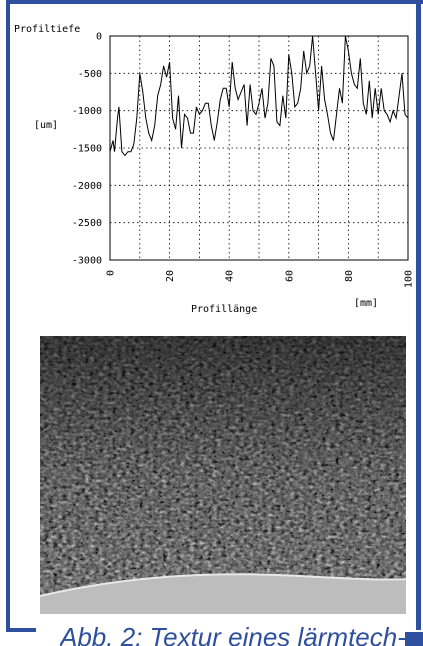 The image size is (423, 646). I want to click on y-tick-label: -1500, so click(87, 149).